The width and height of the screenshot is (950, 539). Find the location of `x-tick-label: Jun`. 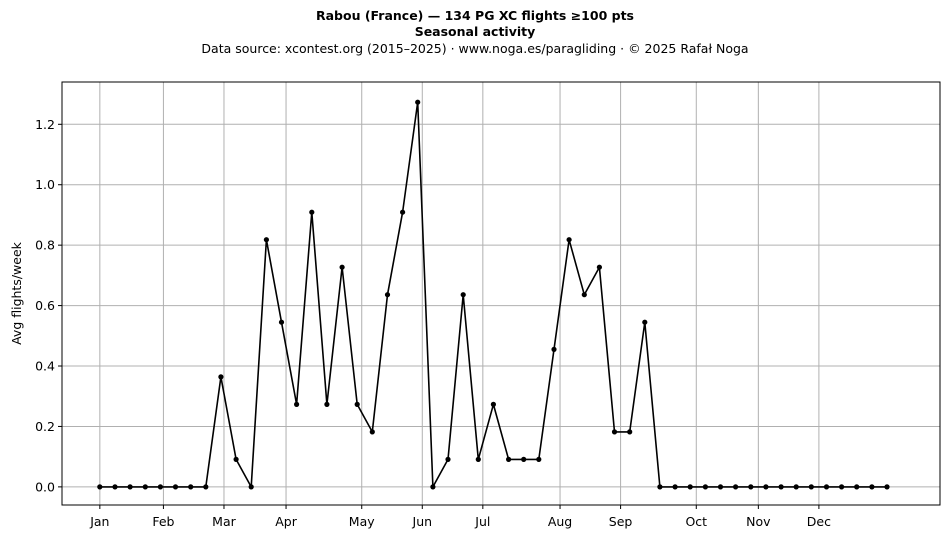

x-tick-label: Jun is located at coordinates (422, 521).